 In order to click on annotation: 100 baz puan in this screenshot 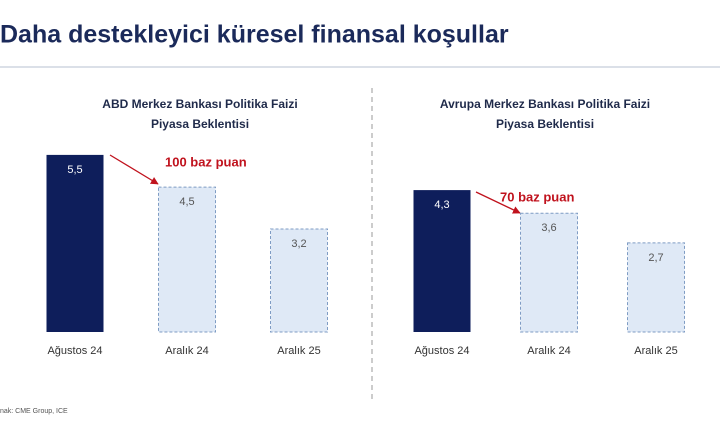, I will do `click(206, 161)`.